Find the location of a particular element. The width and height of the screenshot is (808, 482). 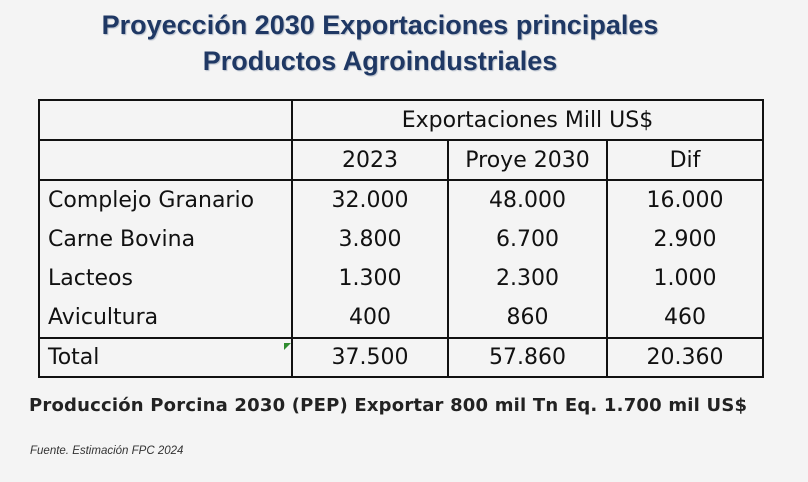

group-header-row: Exportaciones Mill US$ is located at coordinates (401, 120).